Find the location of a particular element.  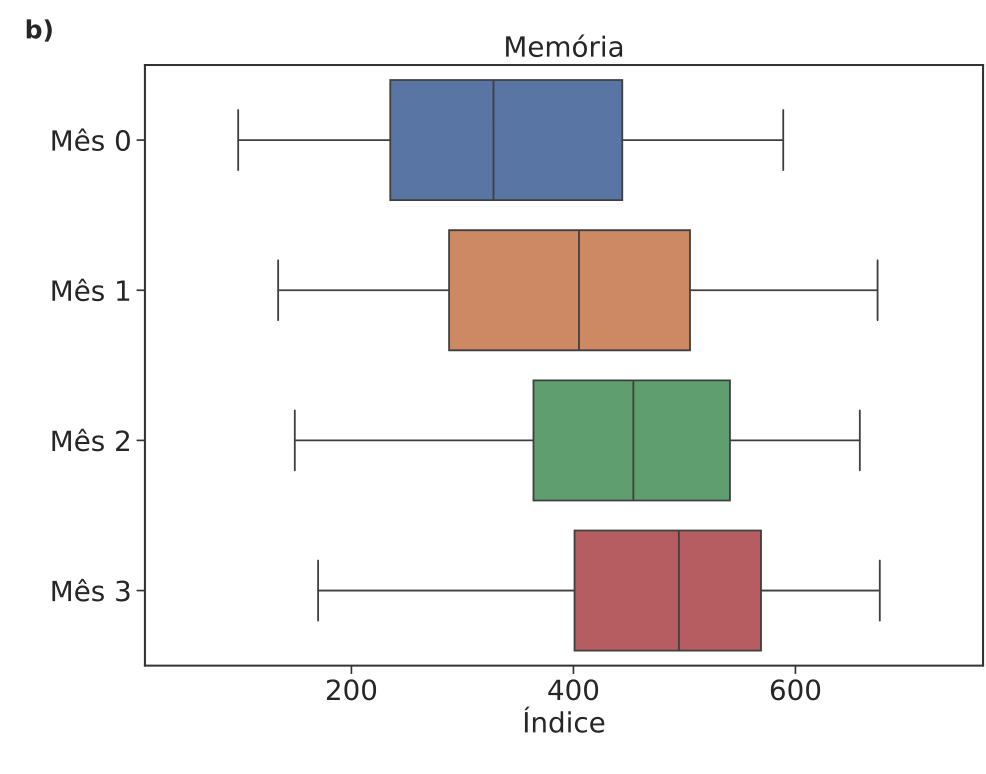

y-tick-label: Mês 2 is located at coordinates (90, 440).